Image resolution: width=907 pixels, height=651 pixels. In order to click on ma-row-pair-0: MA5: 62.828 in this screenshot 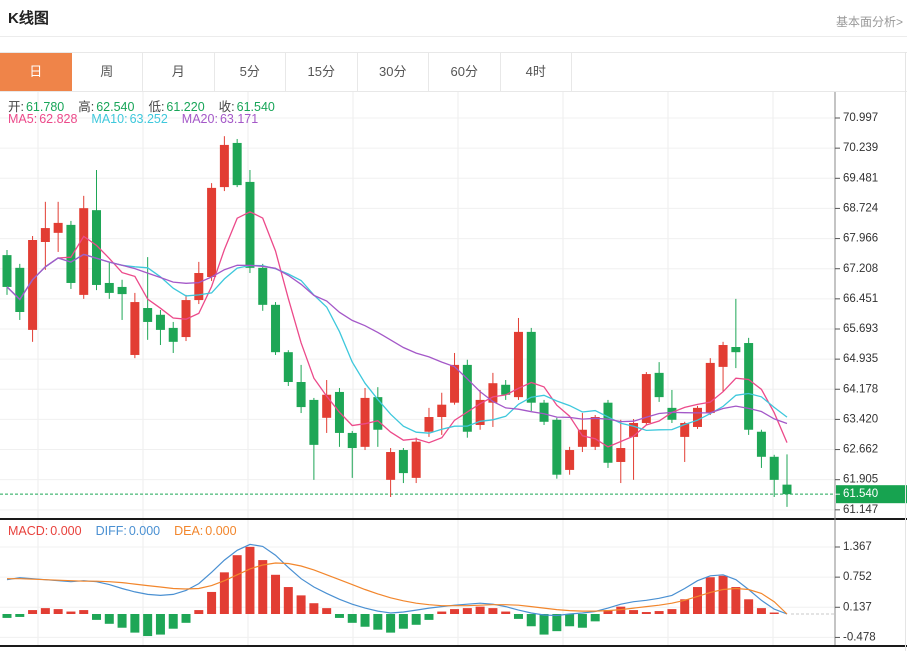, I will do `click(42, 119)`.